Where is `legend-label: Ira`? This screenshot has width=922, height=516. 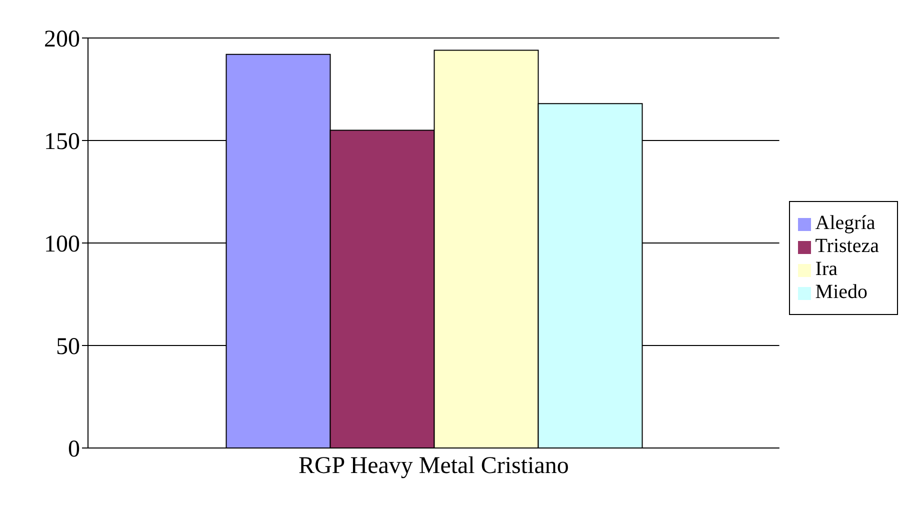 legend-label: Ira is located at coordinates (826, 269).